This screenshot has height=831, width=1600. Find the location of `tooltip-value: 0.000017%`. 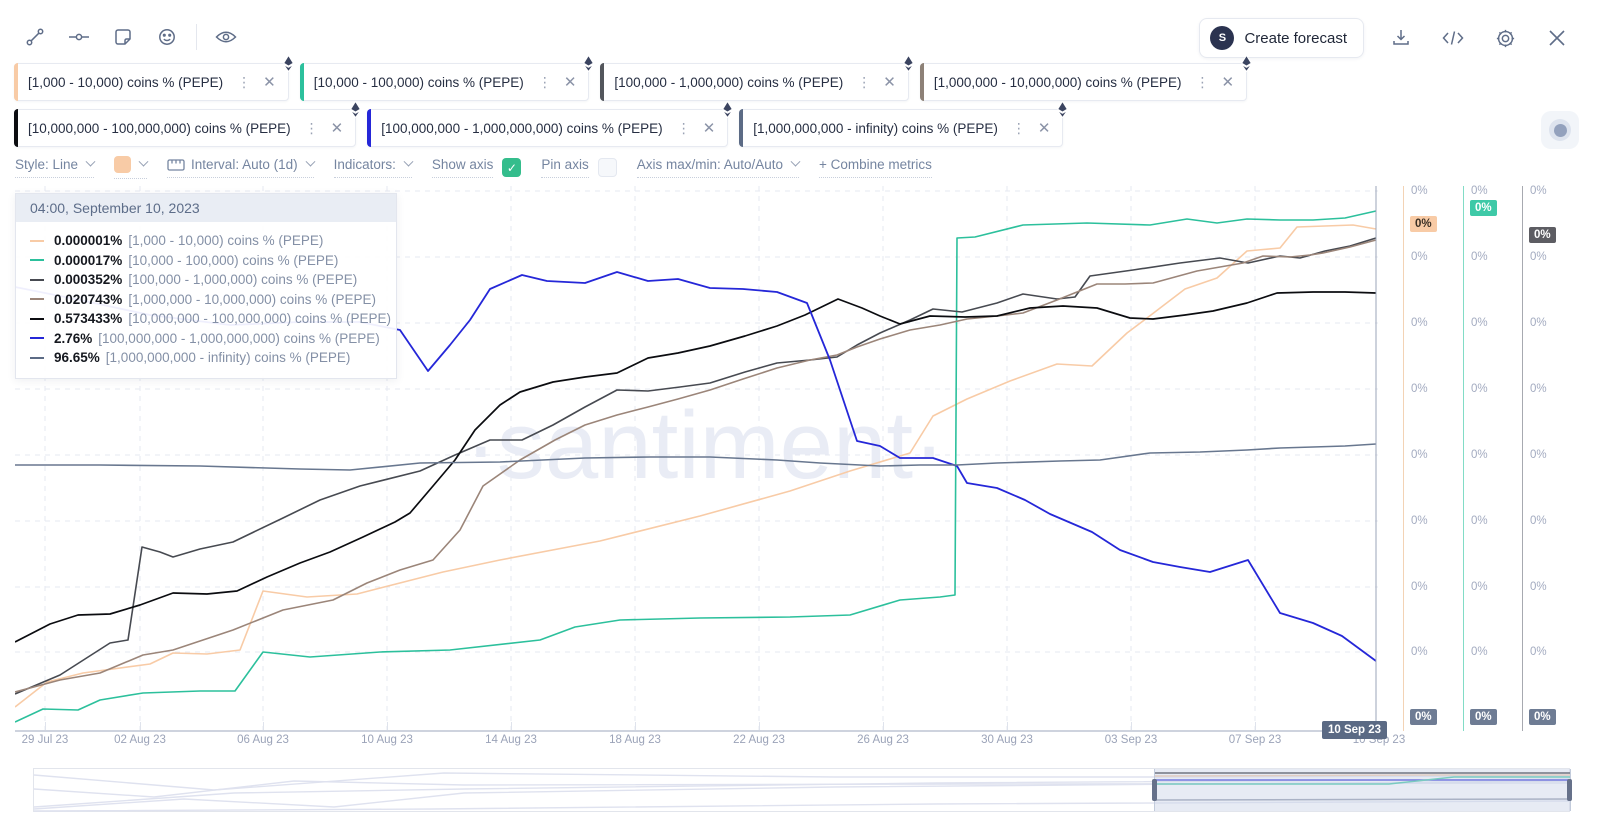

tooltip-value: 0.000017% is located at coordinates (88, 260).